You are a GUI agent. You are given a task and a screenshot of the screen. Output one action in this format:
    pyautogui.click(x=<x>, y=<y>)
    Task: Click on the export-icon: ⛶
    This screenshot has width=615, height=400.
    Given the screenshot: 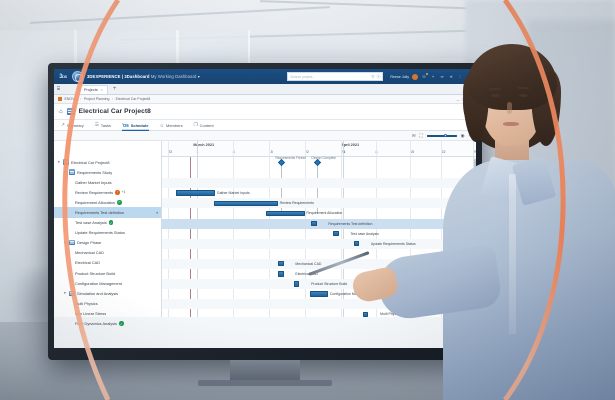 What is the action you would take?
    pyautogui.click(x=421, y=135)
    